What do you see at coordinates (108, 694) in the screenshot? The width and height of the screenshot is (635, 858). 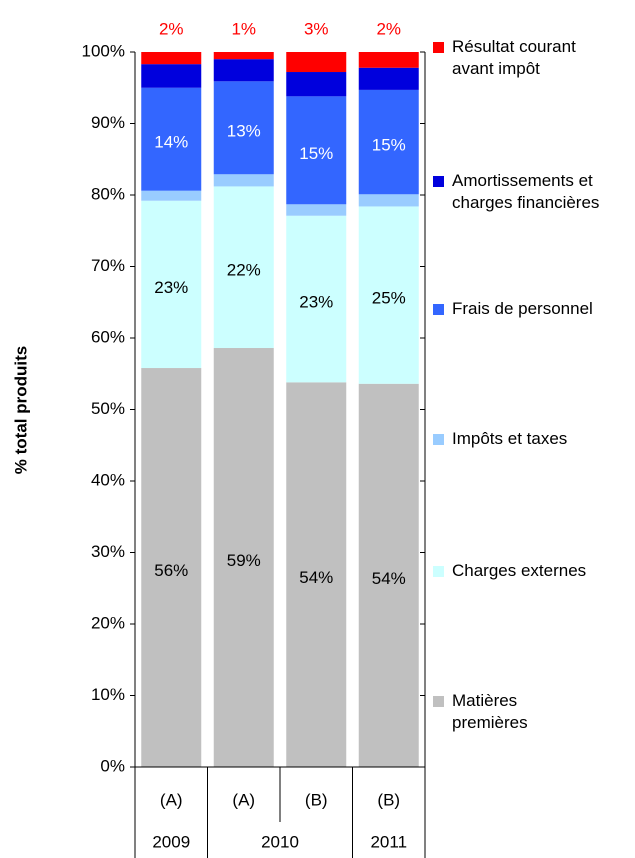 I see `y-tick-label: 10%` at bounding box center [108, 694].